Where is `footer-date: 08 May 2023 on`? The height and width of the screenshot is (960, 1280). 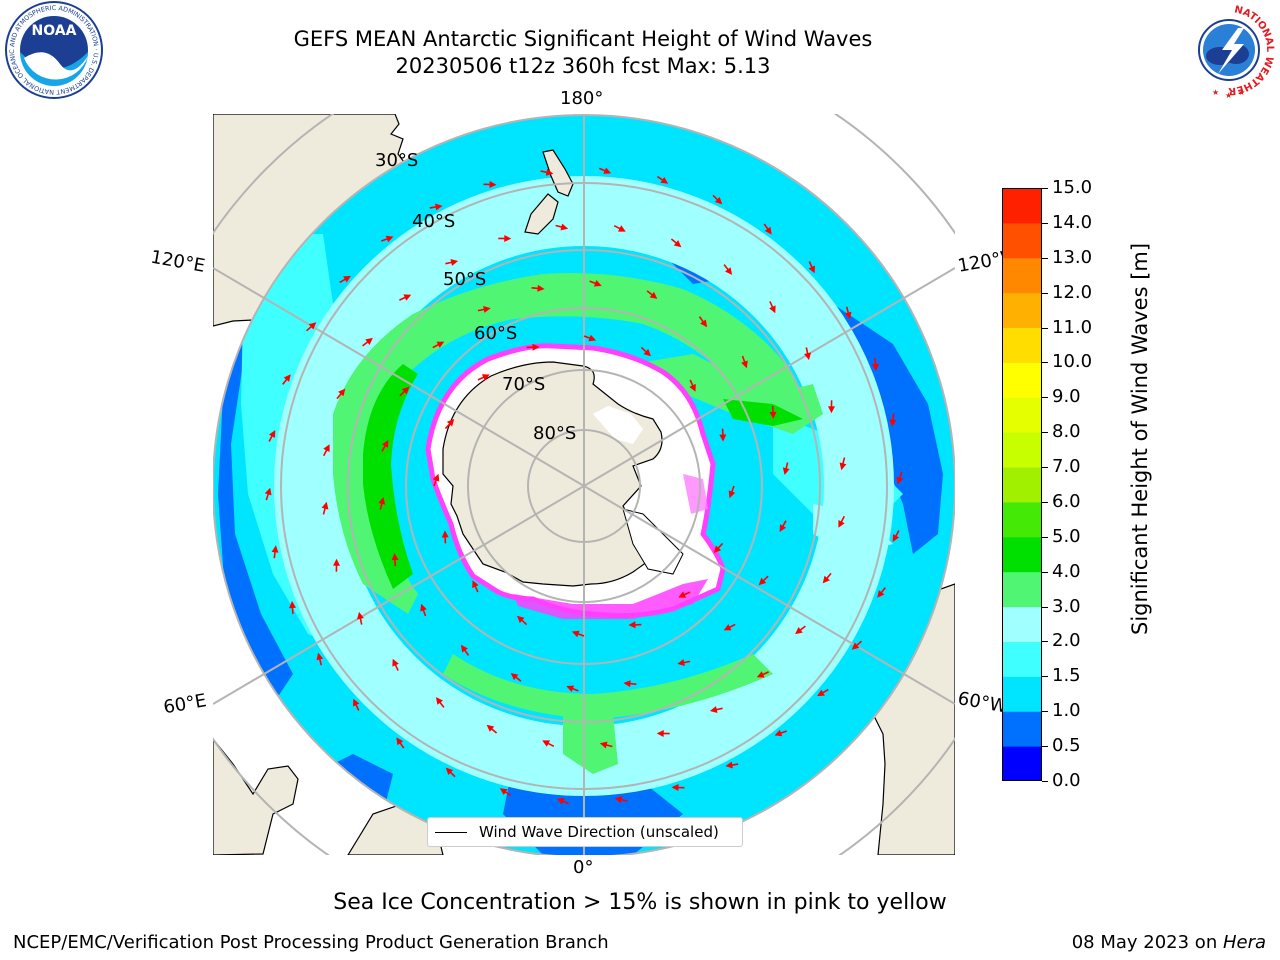
footer-date: 08 May 2023 on is located at coordinates (1147, 942).